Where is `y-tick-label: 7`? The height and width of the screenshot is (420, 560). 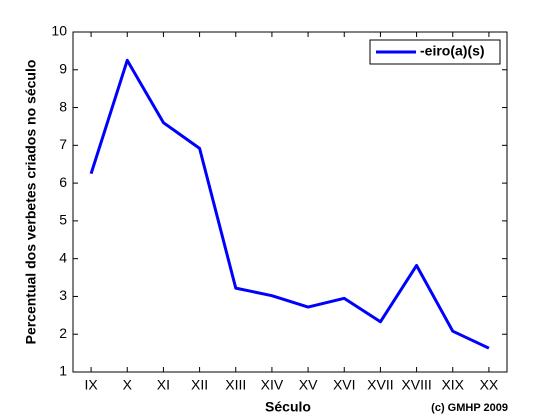 y-tick-label: 7 is located at coordinates (63, 144).